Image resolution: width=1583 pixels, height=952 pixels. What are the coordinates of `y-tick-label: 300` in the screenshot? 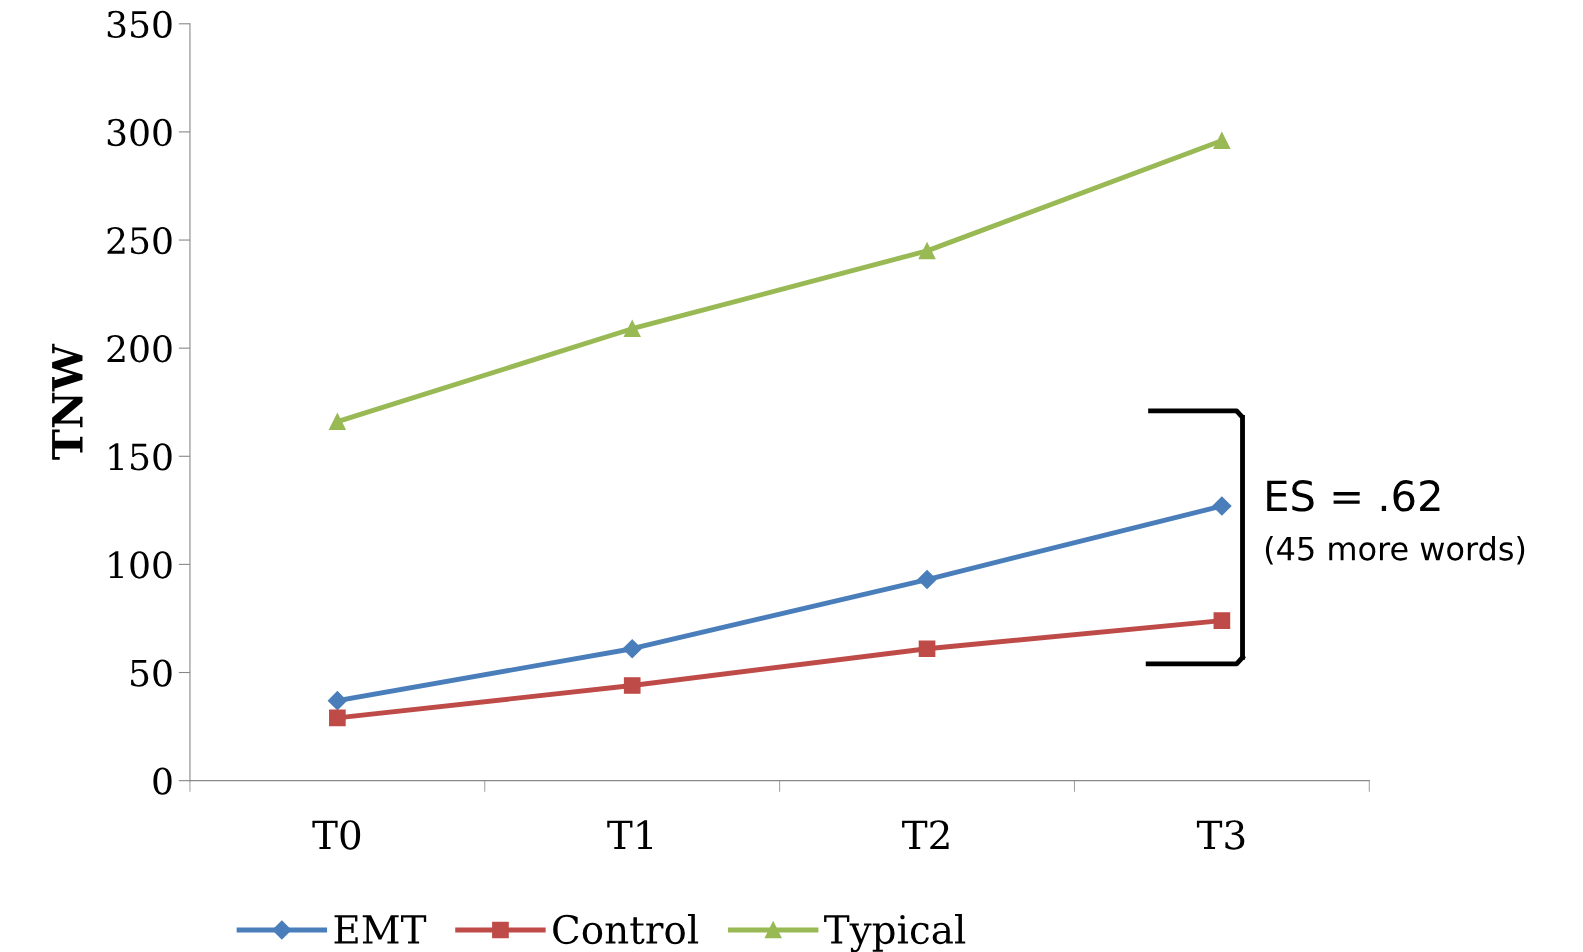 It's located at (139, 132).